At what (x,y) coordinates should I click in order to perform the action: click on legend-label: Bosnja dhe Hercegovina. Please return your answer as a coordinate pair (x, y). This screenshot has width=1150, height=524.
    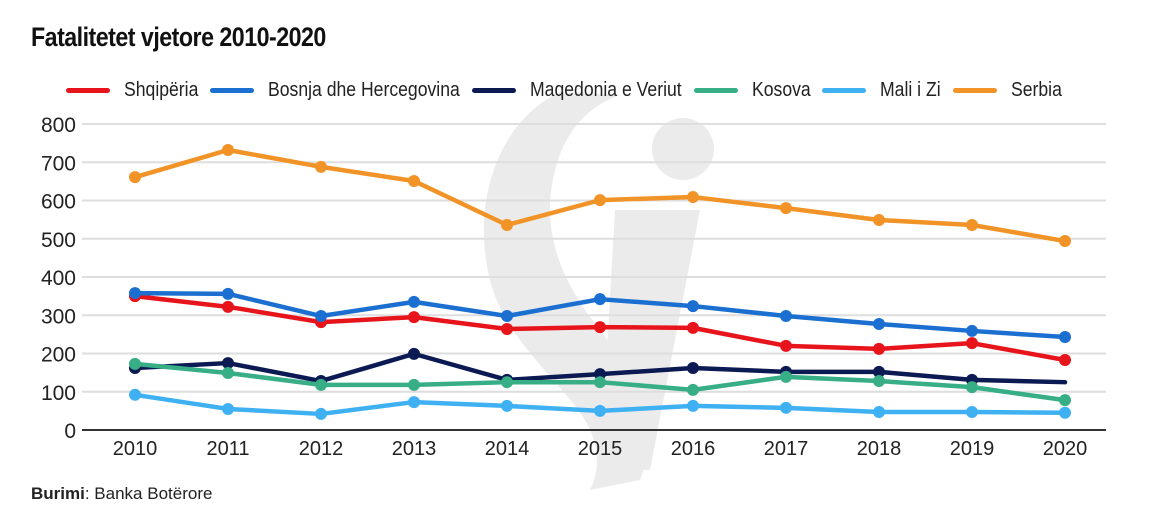
    Looking at the image, I should click on (363, 89).